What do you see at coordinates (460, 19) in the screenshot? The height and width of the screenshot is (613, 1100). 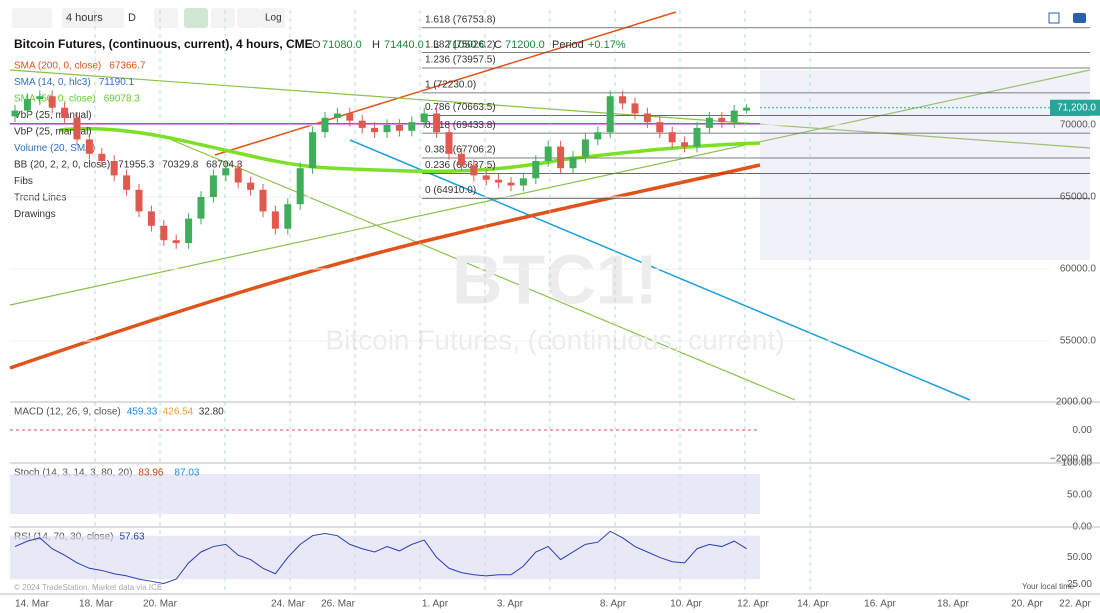 I see `fib-label: 1.618 (76753.8)` at bounding box center [460, 19].